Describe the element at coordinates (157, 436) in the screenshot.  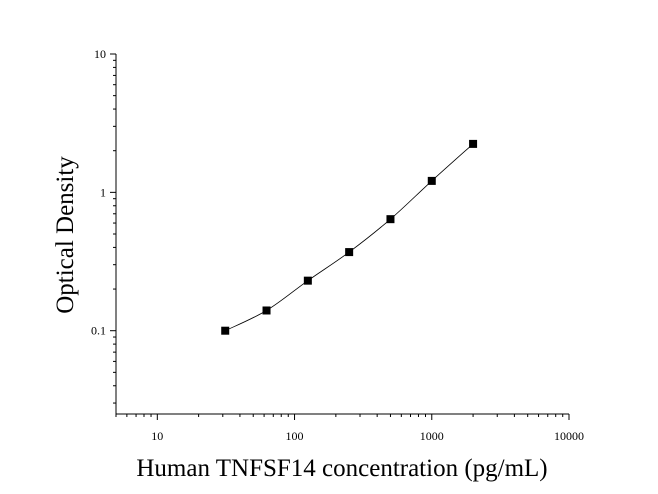
I see `x-tick-label: 10` at that location.